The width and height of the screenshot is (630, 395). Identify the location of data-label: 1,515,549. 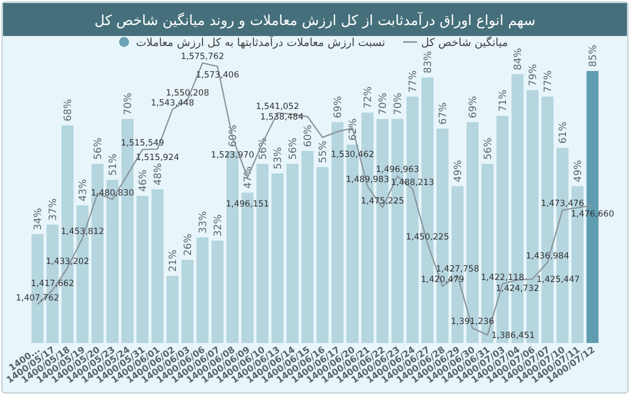
(142, 143).